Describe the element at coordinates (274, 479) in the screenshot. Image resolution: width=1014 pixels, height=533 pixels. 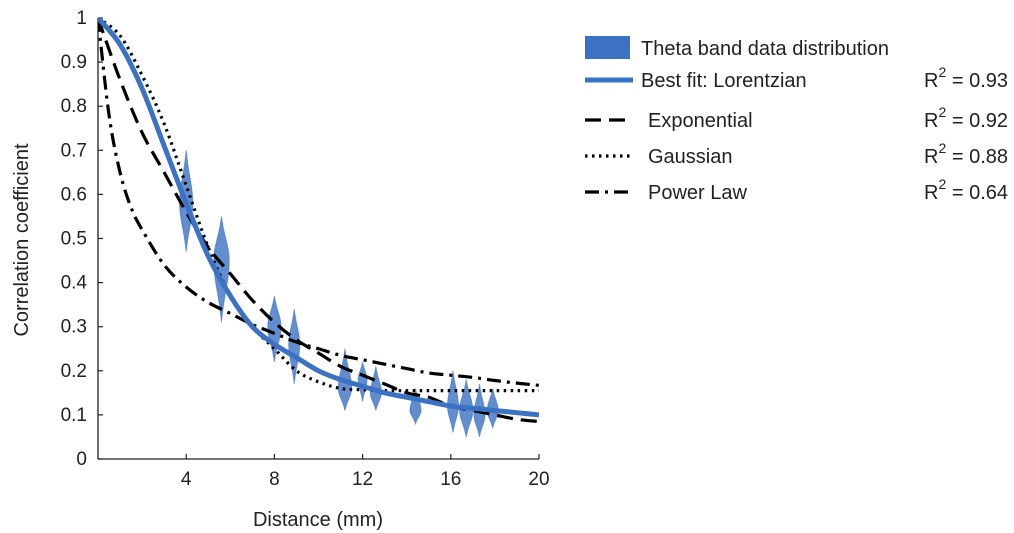
I see `x-tick-label: 8` at that location.